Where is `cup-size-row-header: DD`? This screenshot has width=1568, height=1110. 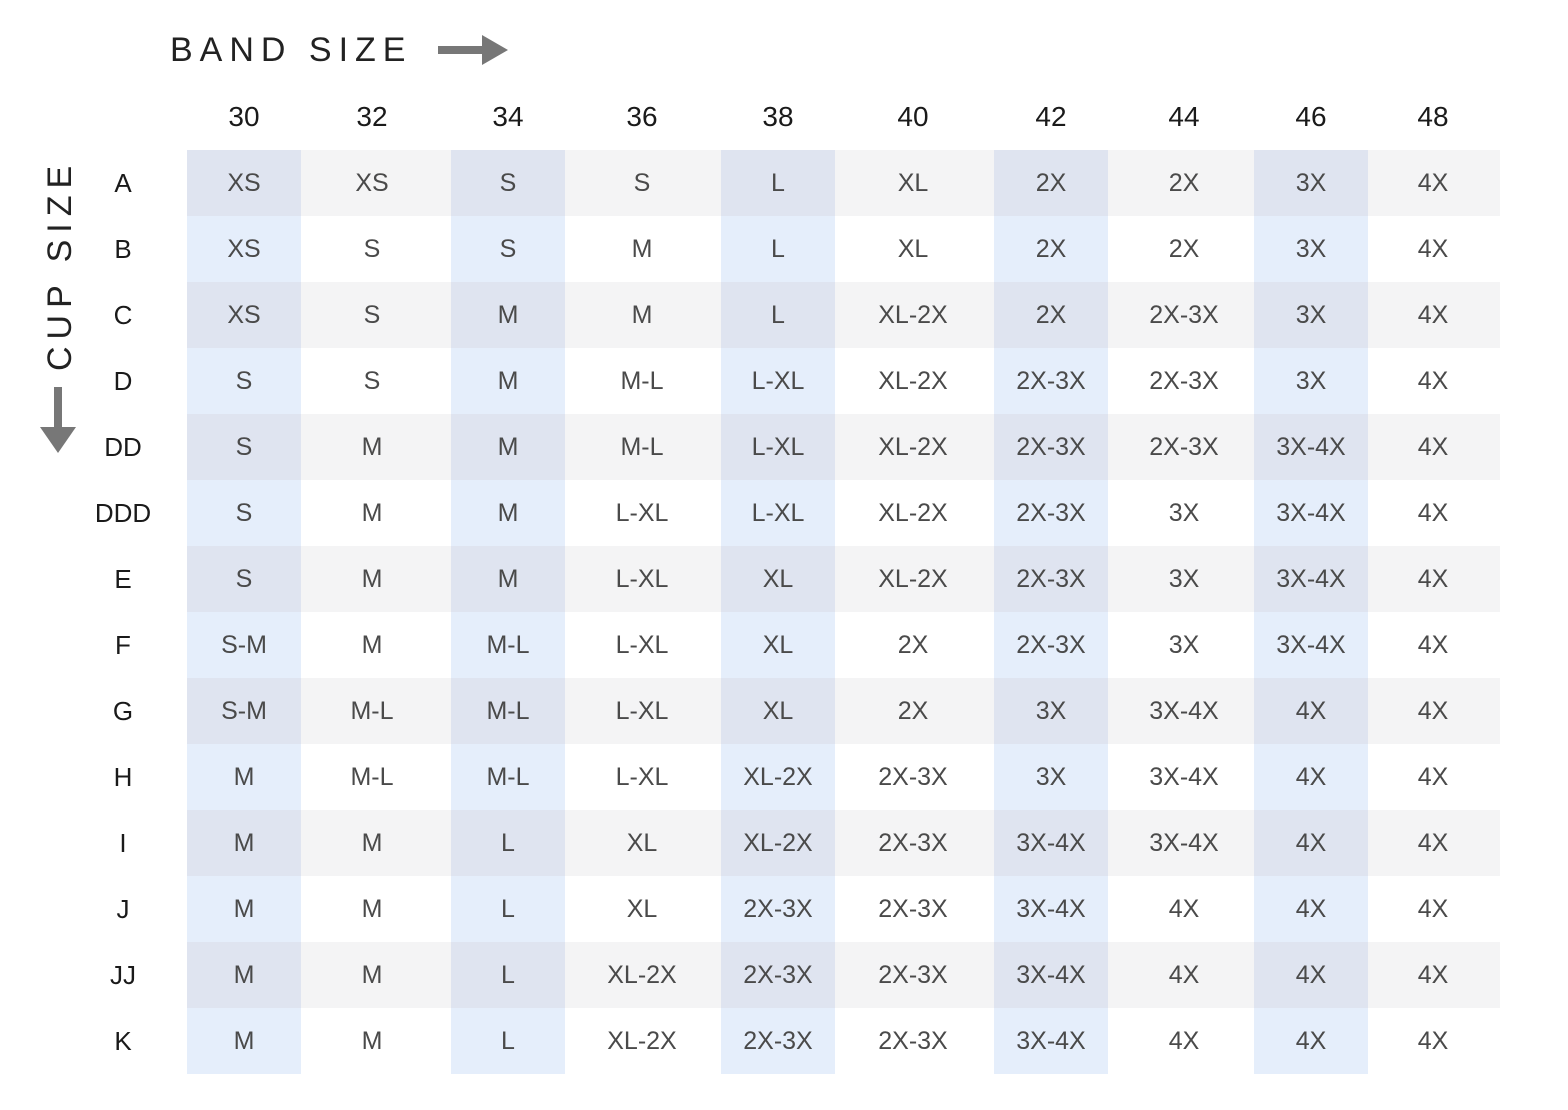
cup-size-row-header: DD is located at coordinates (123, 447).